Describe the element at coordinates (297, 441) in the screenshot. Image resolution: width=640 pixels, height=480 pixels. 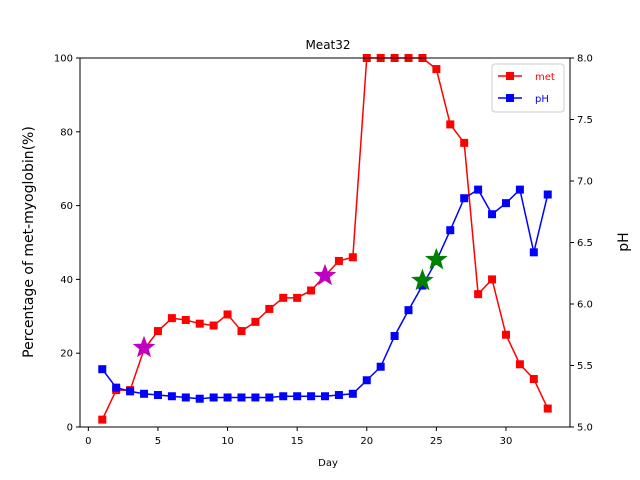
I see `x-tick-label: 15` at that location.